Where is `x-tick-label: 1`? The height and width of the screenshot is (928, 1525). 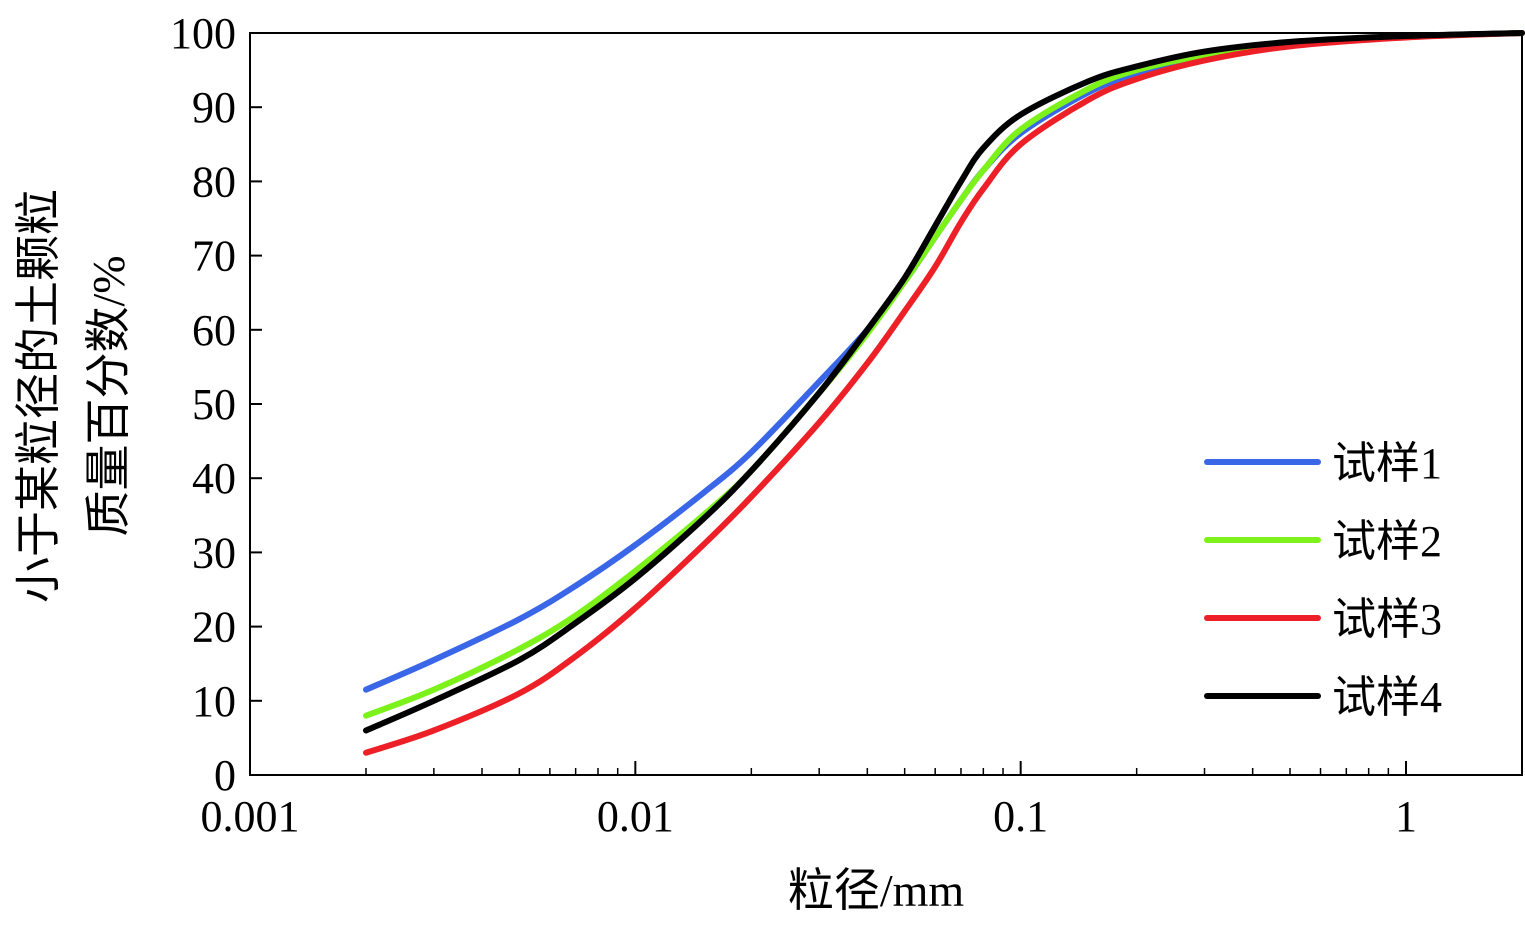
x-tick-label: 1 is located at coordinates (1406, 816).